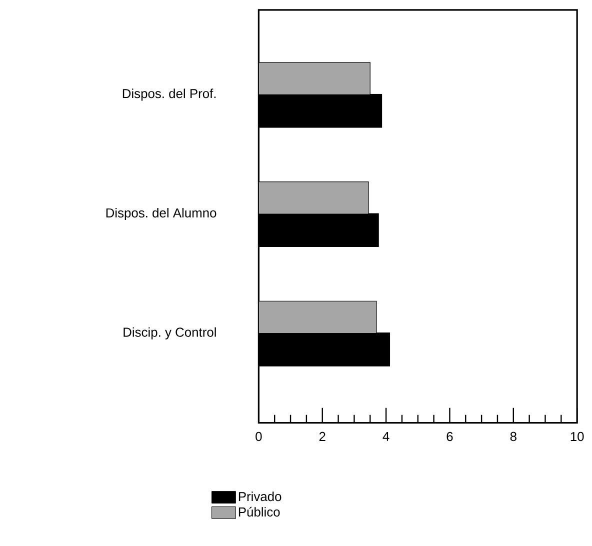 The image size is (592, 546). What do you see at coordinates (259, 436) in the screenshot?
I see `x-tick-label: 0` at bounding box center [259, 436].